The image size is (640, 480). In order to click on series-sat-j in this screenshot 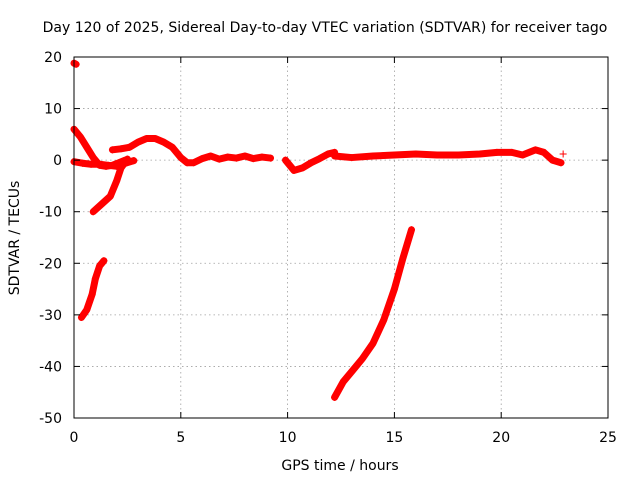, I will do `click(563, 154)`.